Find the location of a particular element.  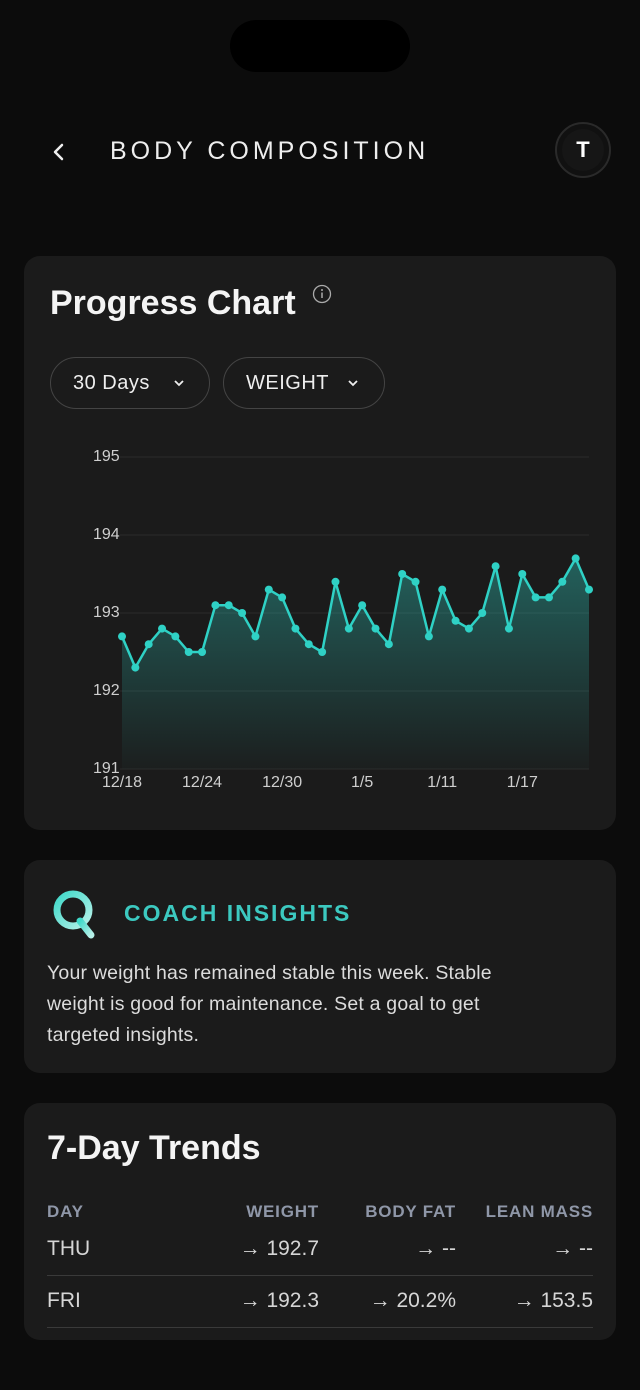

weight-cell: → 192.7 is located at coordinates (279, 1248).